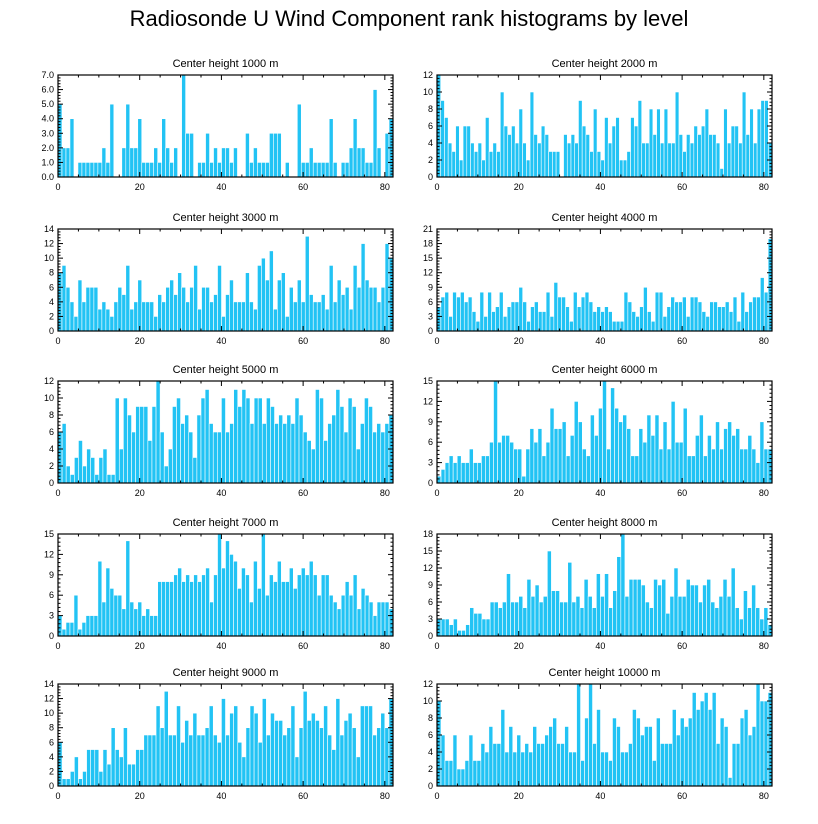 Image resolution: width=818 pixels, height=824 pixels. I want to click on panel-title: Center height 6000 m, so click(605, 370).